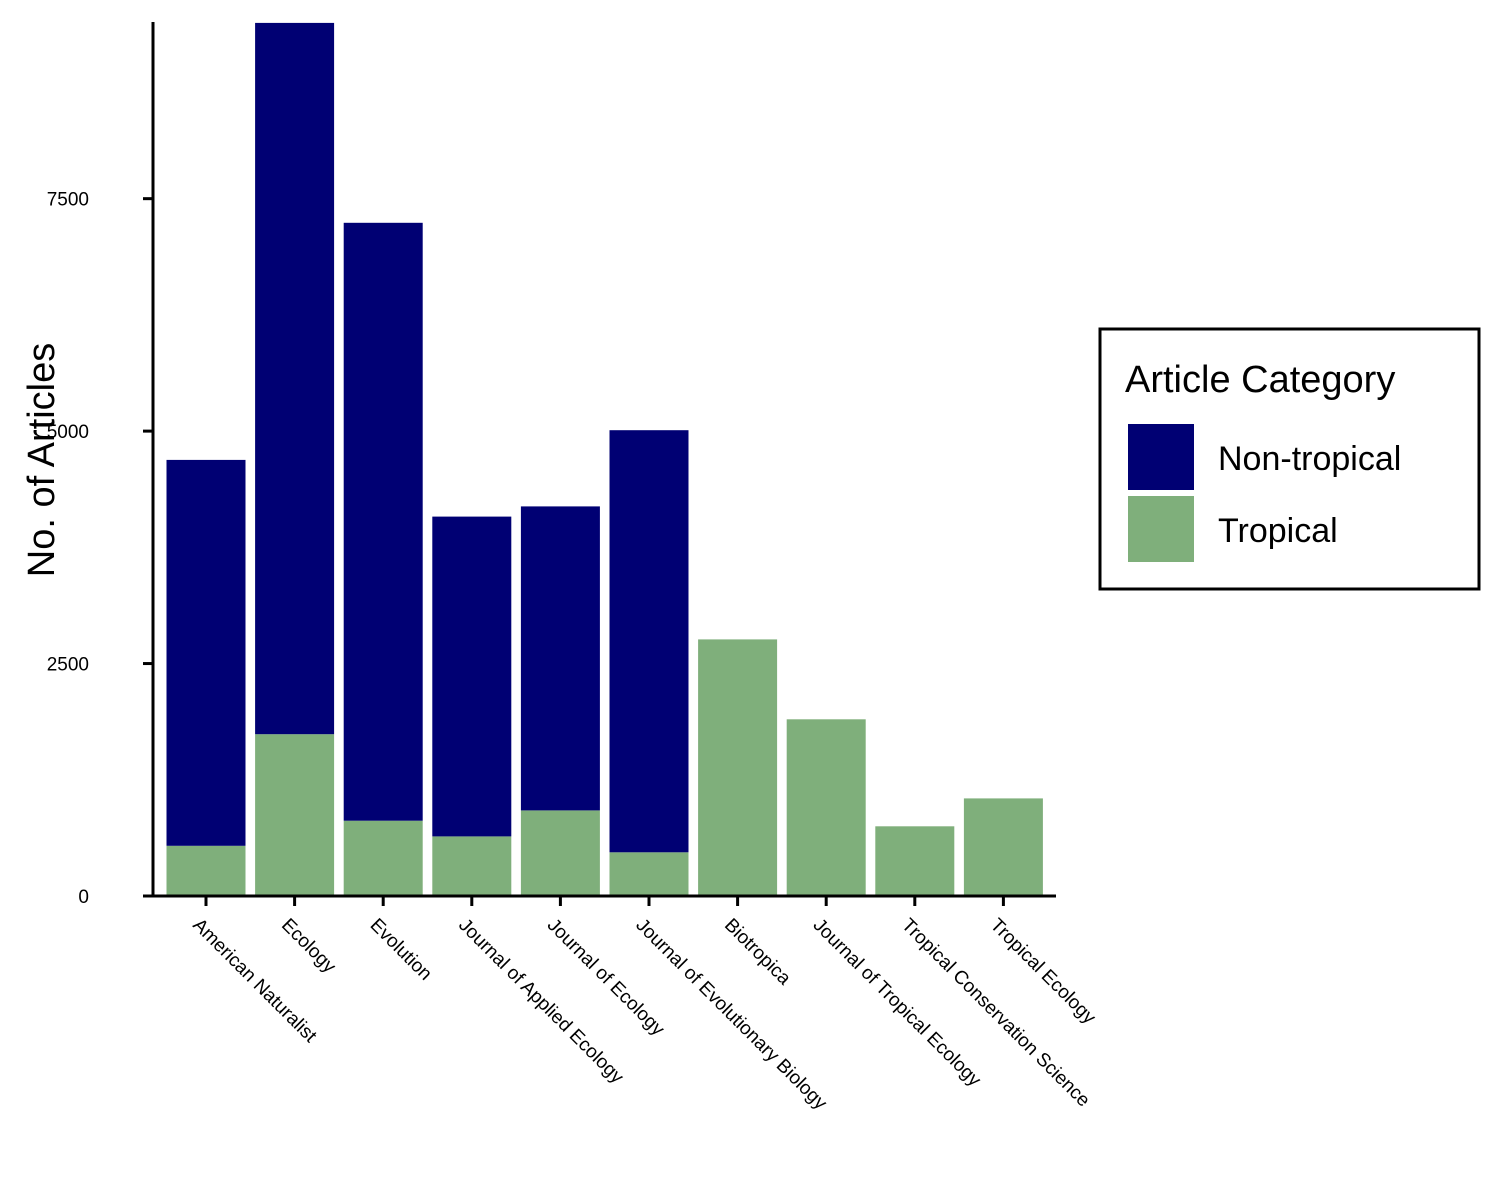 This screenshot has width=1500, height=1200. What do you see at coordinates (757, 952) in the screenshot?
I see `x-tick-label: Biotropica` at bounding box center [757, 952].